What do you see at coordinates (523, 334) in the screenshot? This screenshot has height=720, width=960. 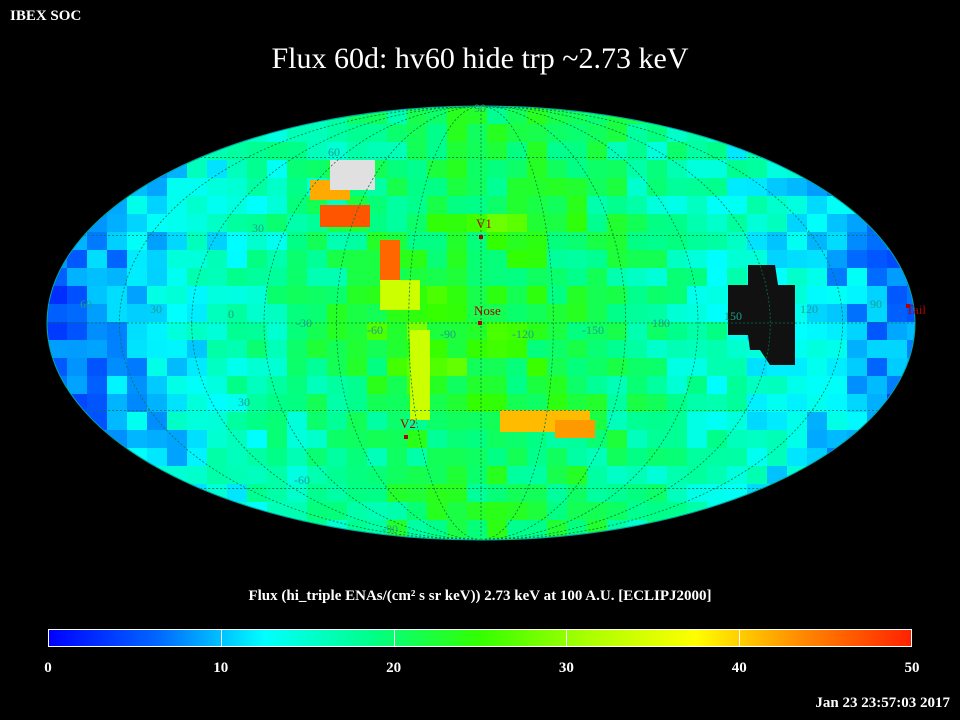 I see `longitude-label: -120` at bounding box center [523, 334].